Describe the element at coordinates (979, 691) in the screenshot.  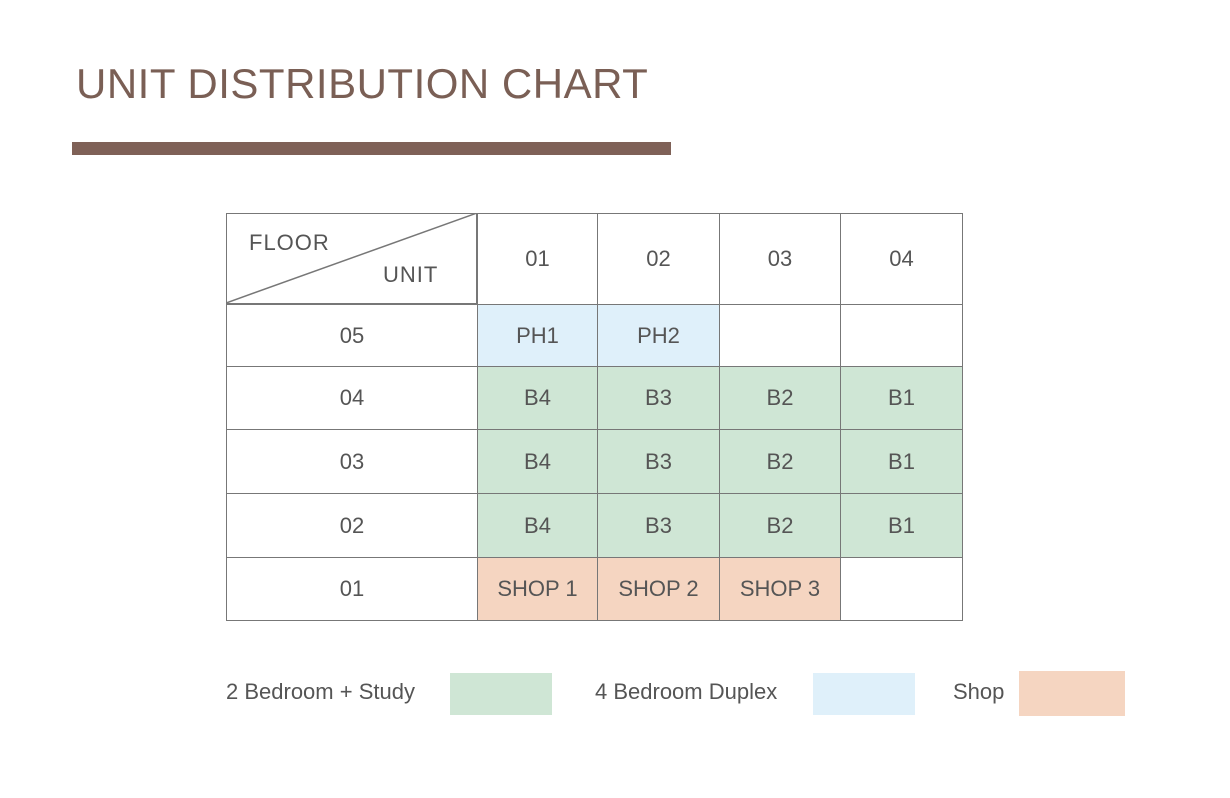
I see `legend-label: Shop` at that location.